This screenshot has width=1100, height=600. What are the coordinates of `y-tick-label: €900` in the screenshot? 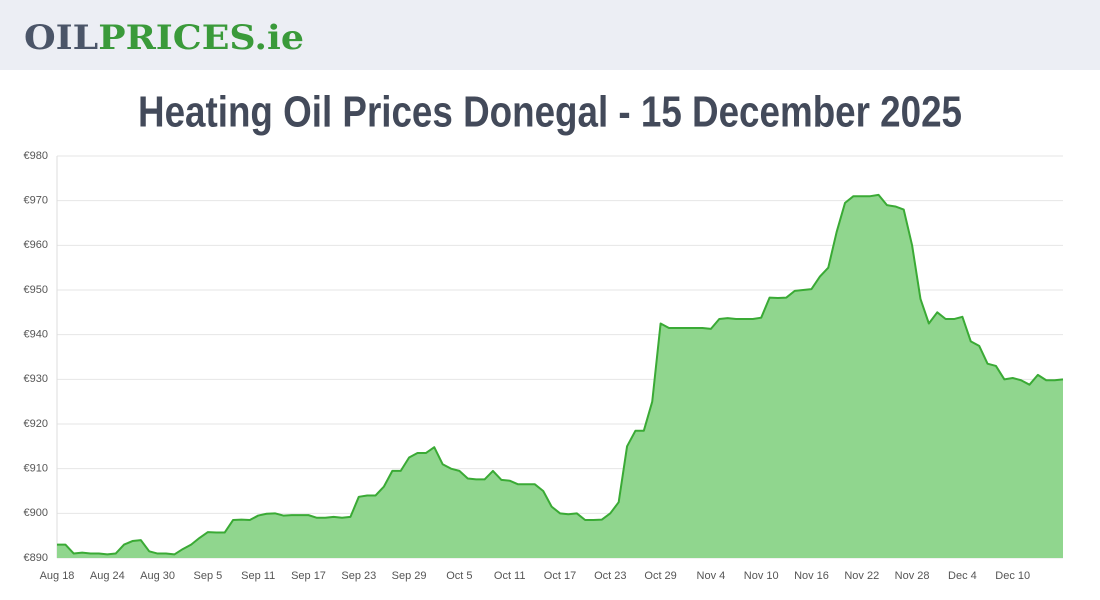 It's located at (36, 513).